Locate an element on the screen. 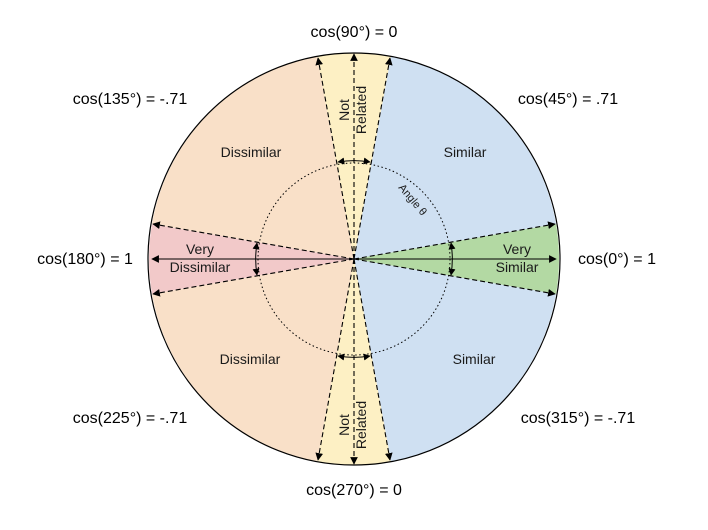  similar-region-bottom is located at coordinates (455, 360).